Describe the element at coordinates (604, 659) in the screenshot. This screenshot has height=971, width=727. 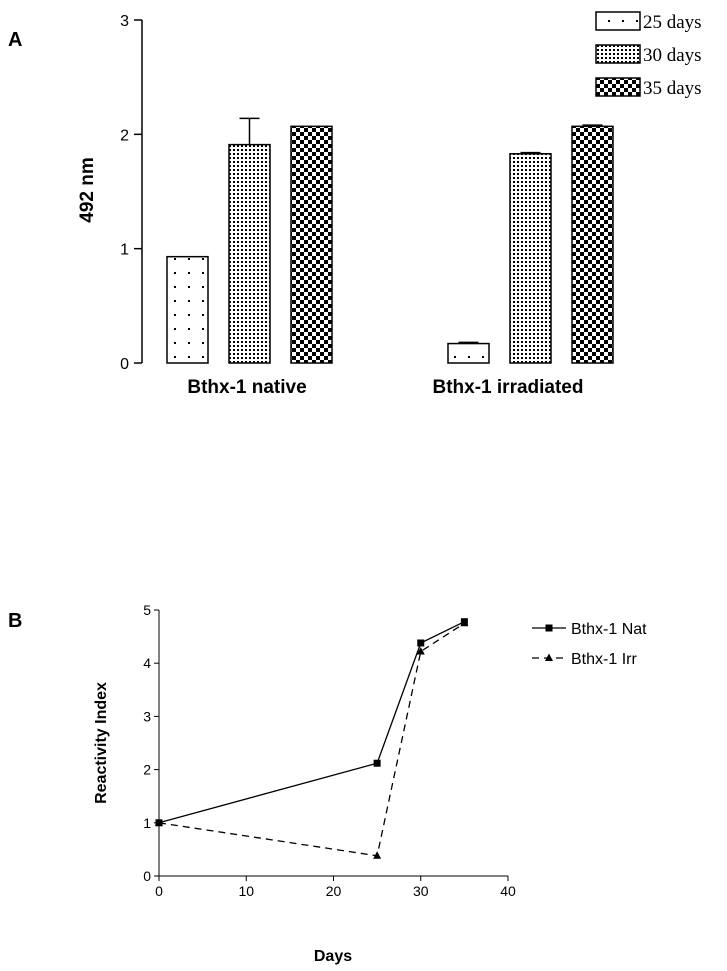
I see `legend-label: Bthx-1 Irr` at that location.